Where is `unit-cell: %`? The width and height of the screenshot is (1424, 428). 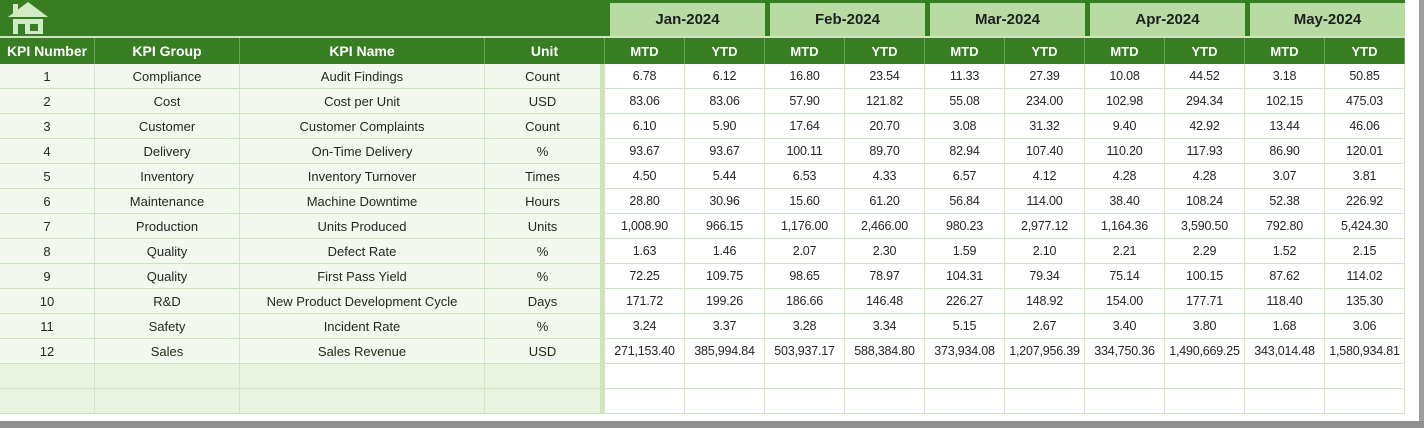 unit-cell: % is located at coordinates (545, 251).